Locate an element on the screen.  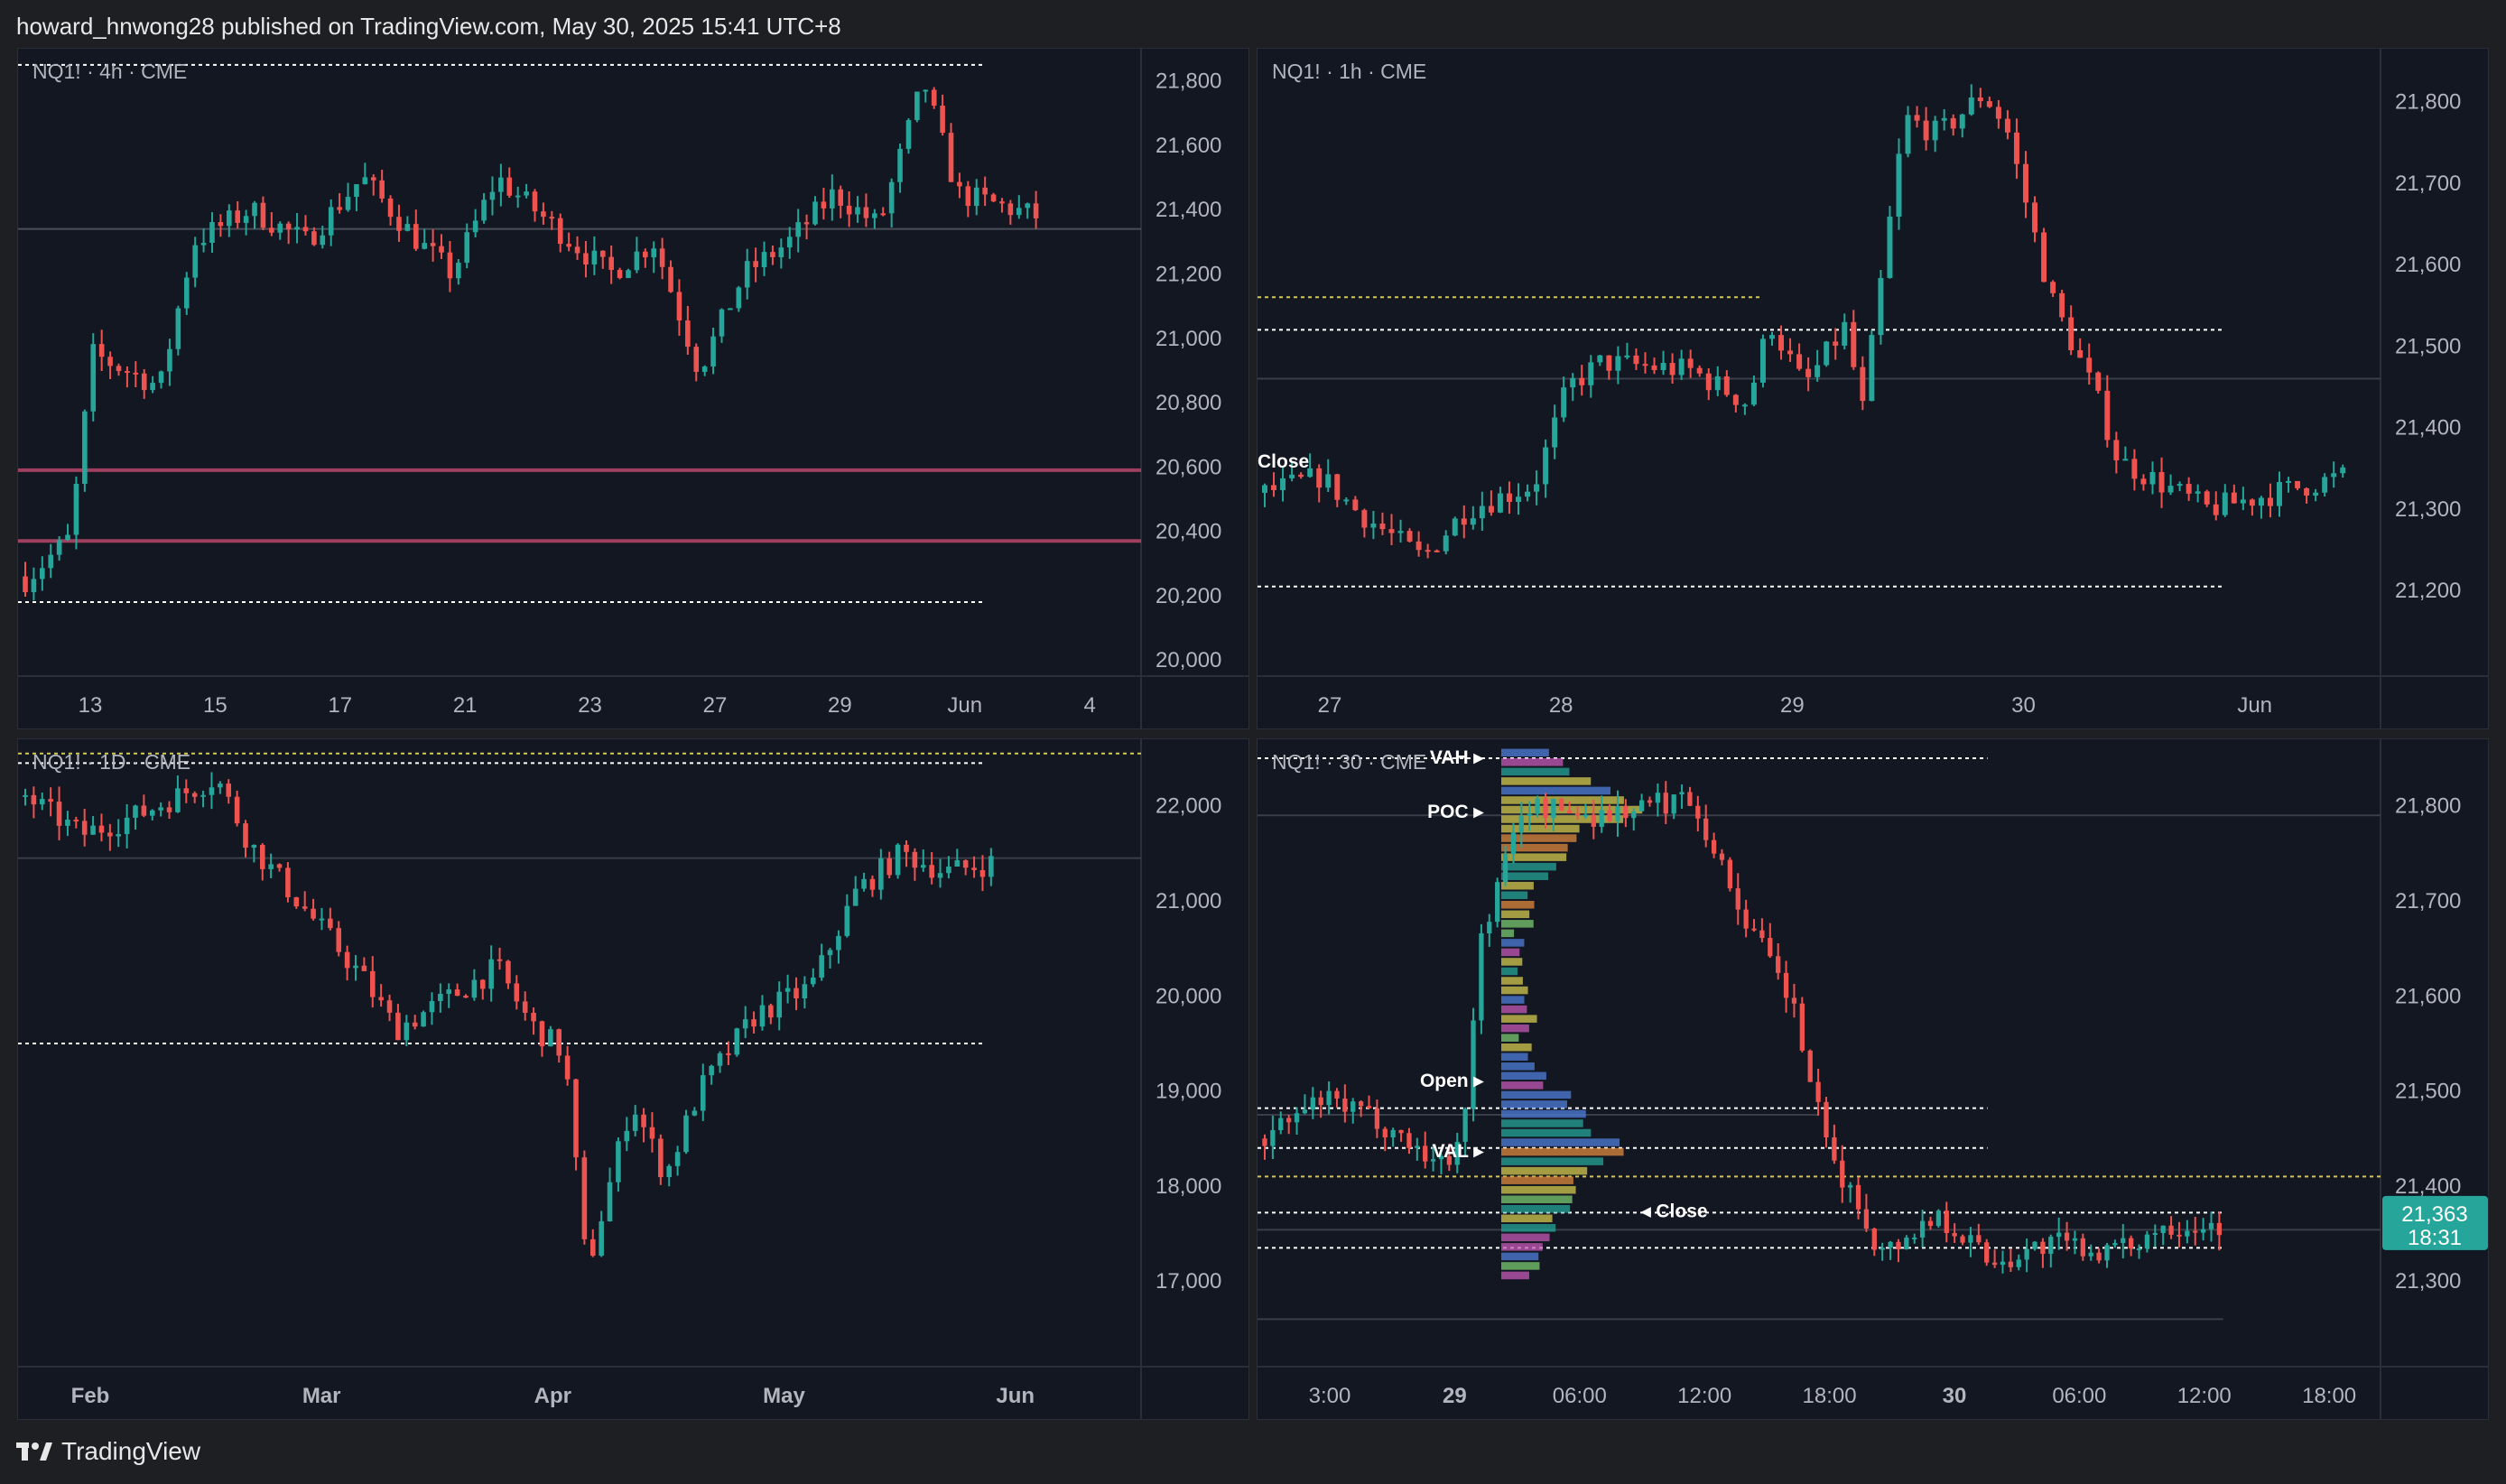
price-tick-label: 21,300 is located at coordinates (2428, 1282).